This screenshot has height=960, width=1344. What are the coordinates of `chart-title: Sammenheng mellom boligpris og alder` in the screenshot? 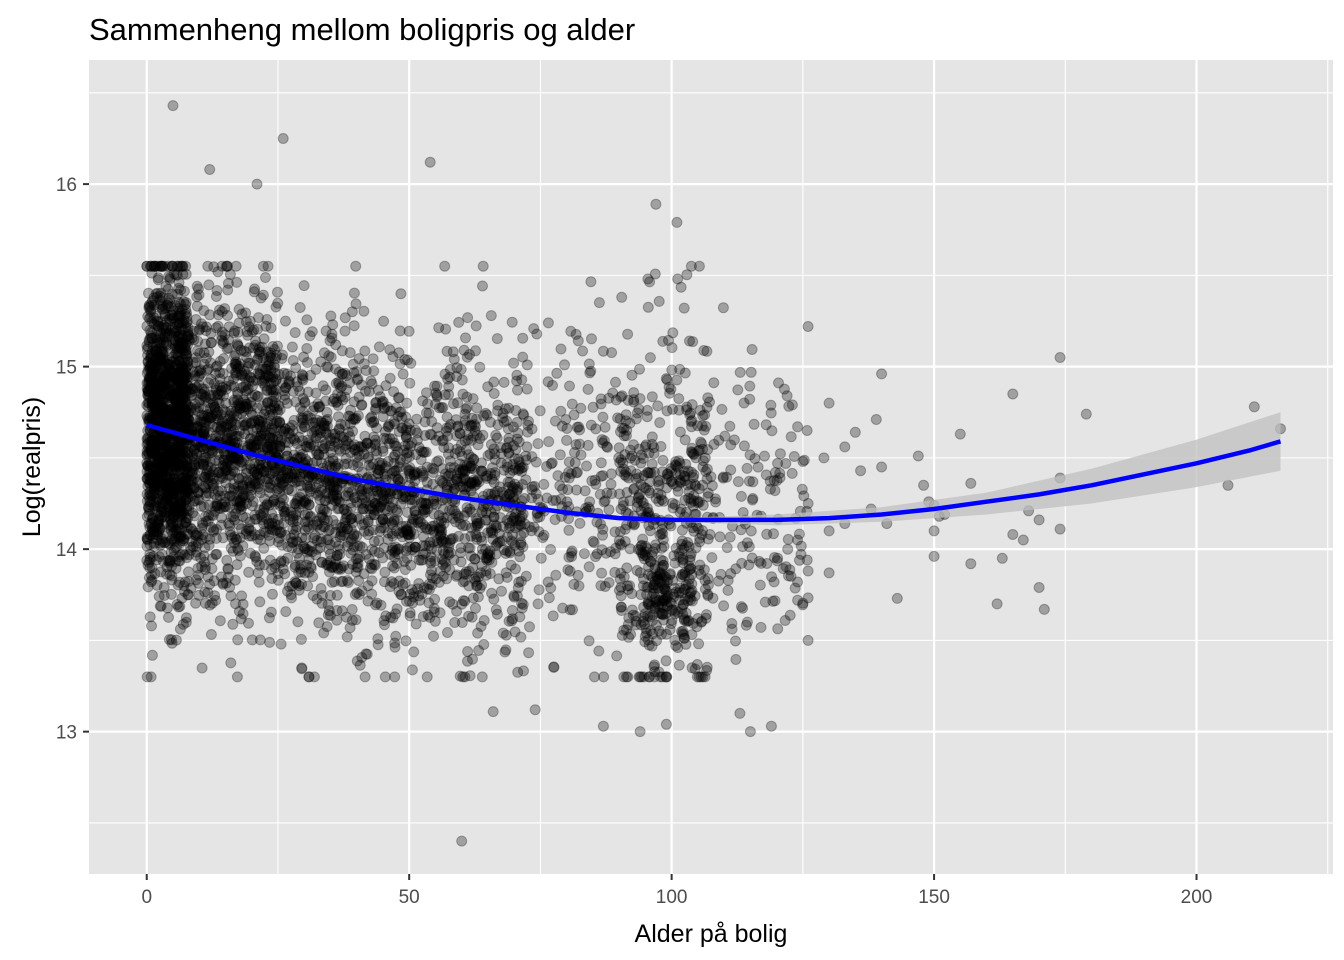 It's located at (362, 29).